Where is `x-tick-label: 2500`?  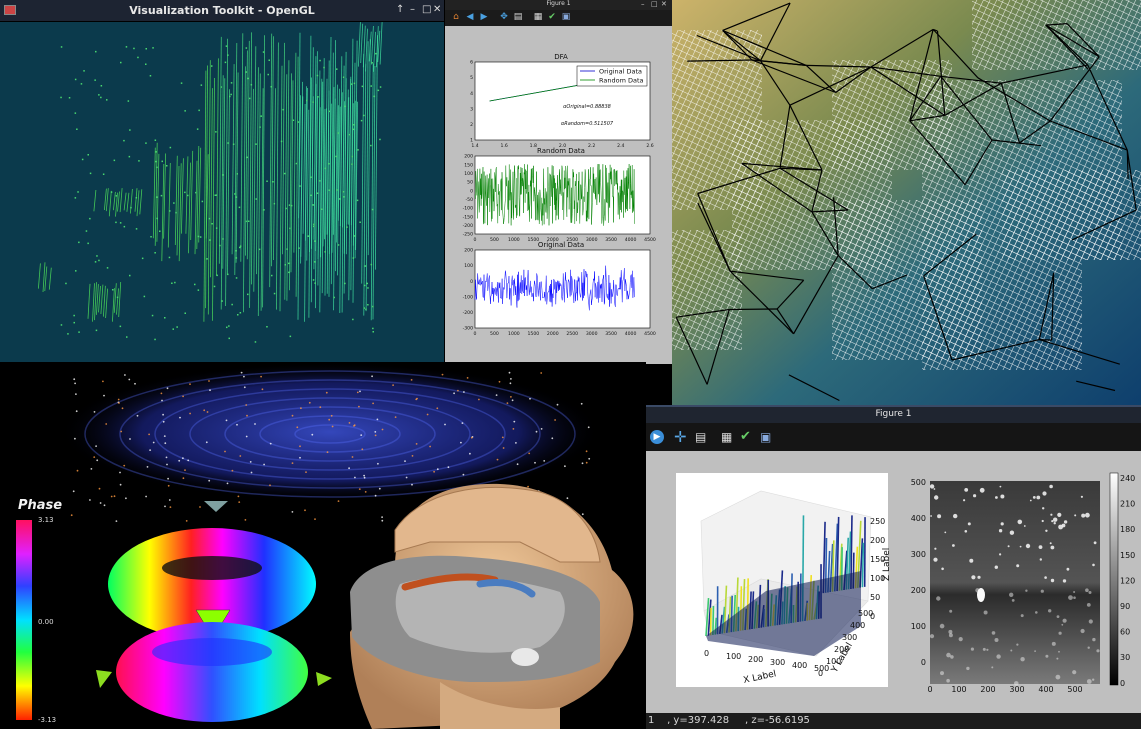 x-tick-label: 2500 is located at coordinates (572, 334).